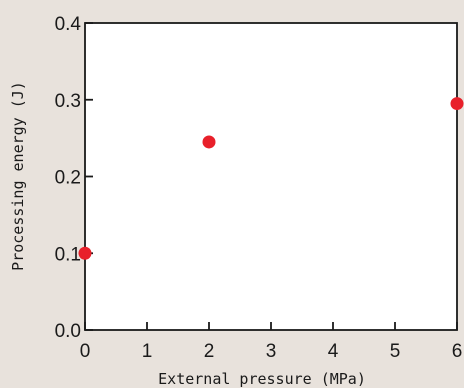 This screenshot has height=388, width=464. I want to click on x-tick-label: 3, so click(271, 351).